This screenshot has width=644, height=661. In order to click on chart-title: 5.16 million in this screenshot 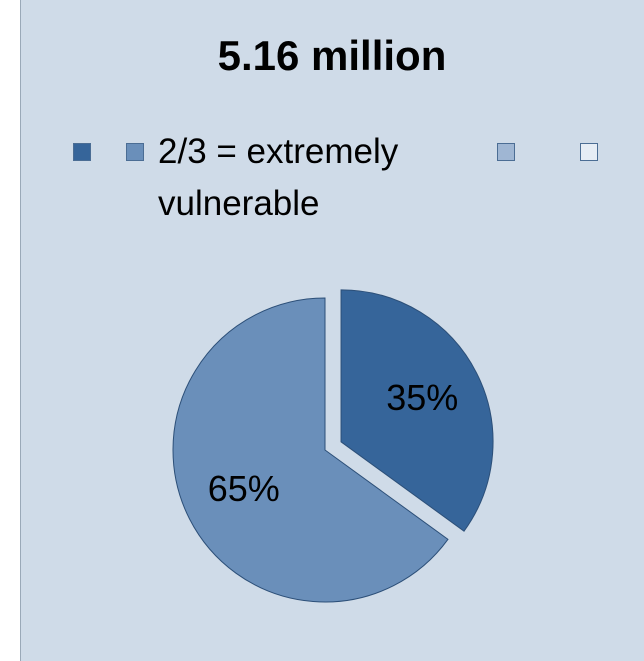, I will do `click(332, 55)`.